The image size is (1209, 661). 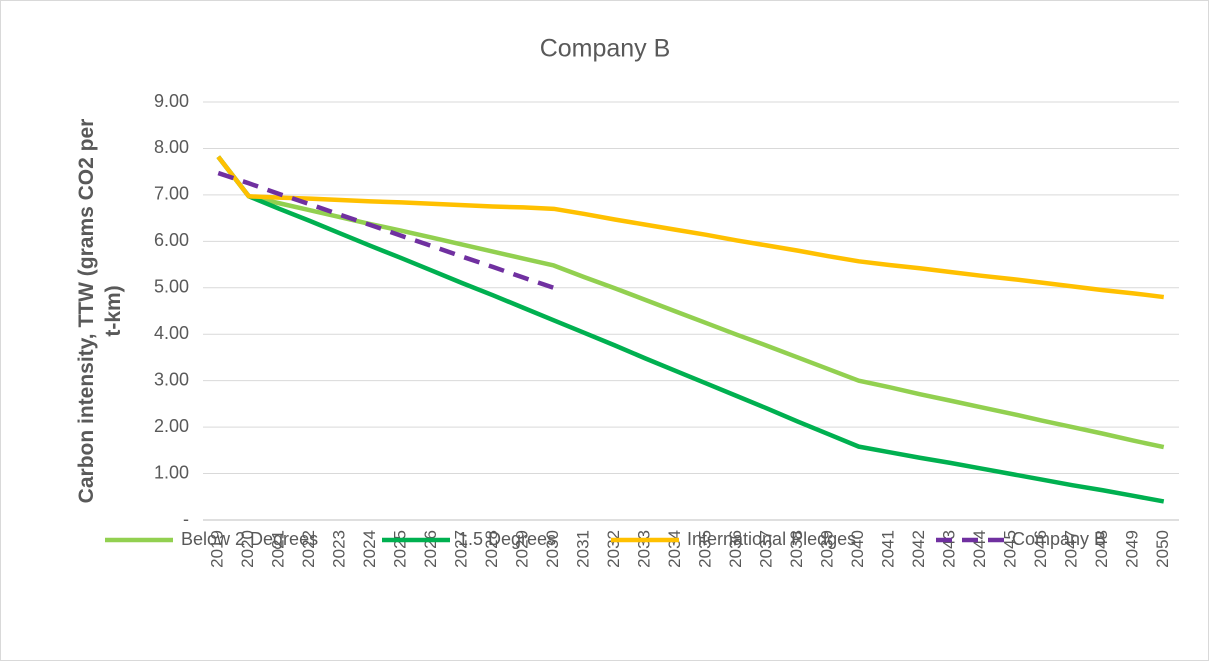 What do you see at coordinates (507, 539) in the screenshot?
I see `legend-label: 1.5 Degrees` at bounding box center [507, 539].